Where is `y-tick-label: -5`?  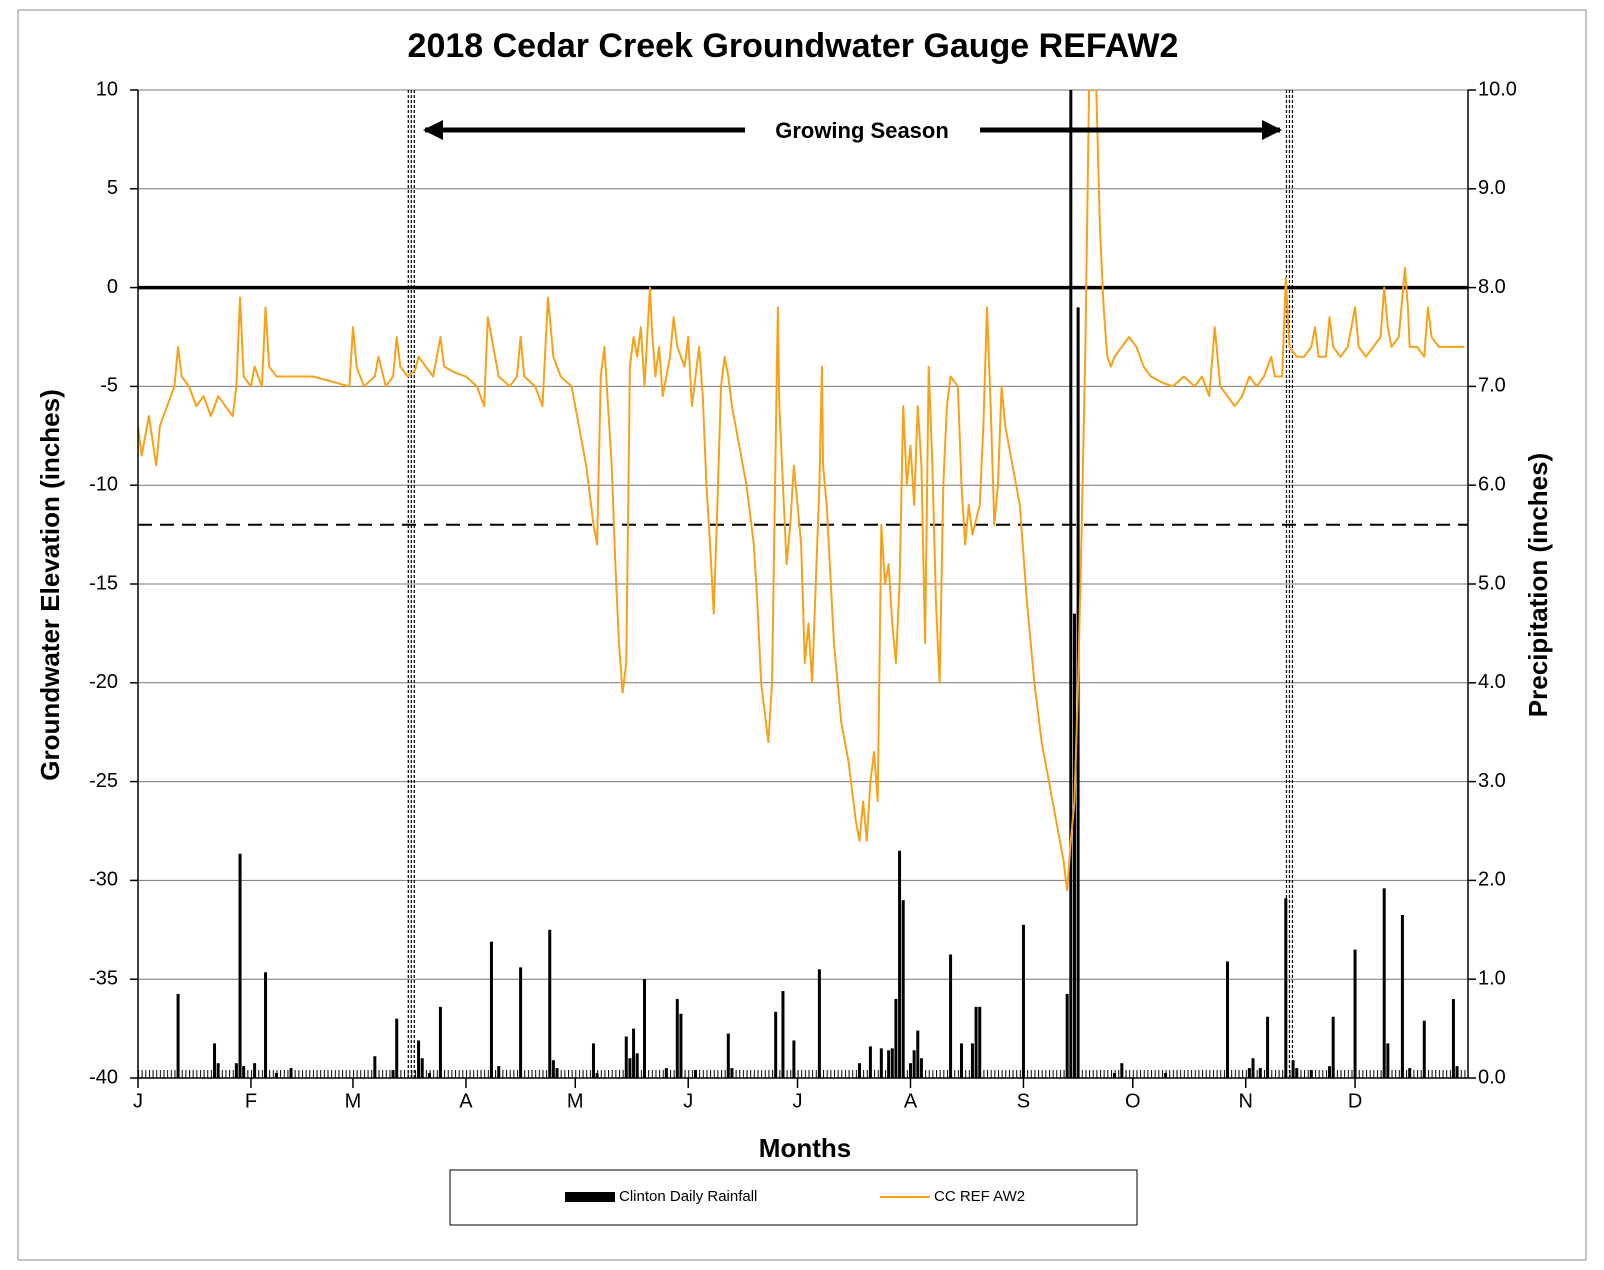 y-tick-label: -5 is located at coordinates (109, 386).